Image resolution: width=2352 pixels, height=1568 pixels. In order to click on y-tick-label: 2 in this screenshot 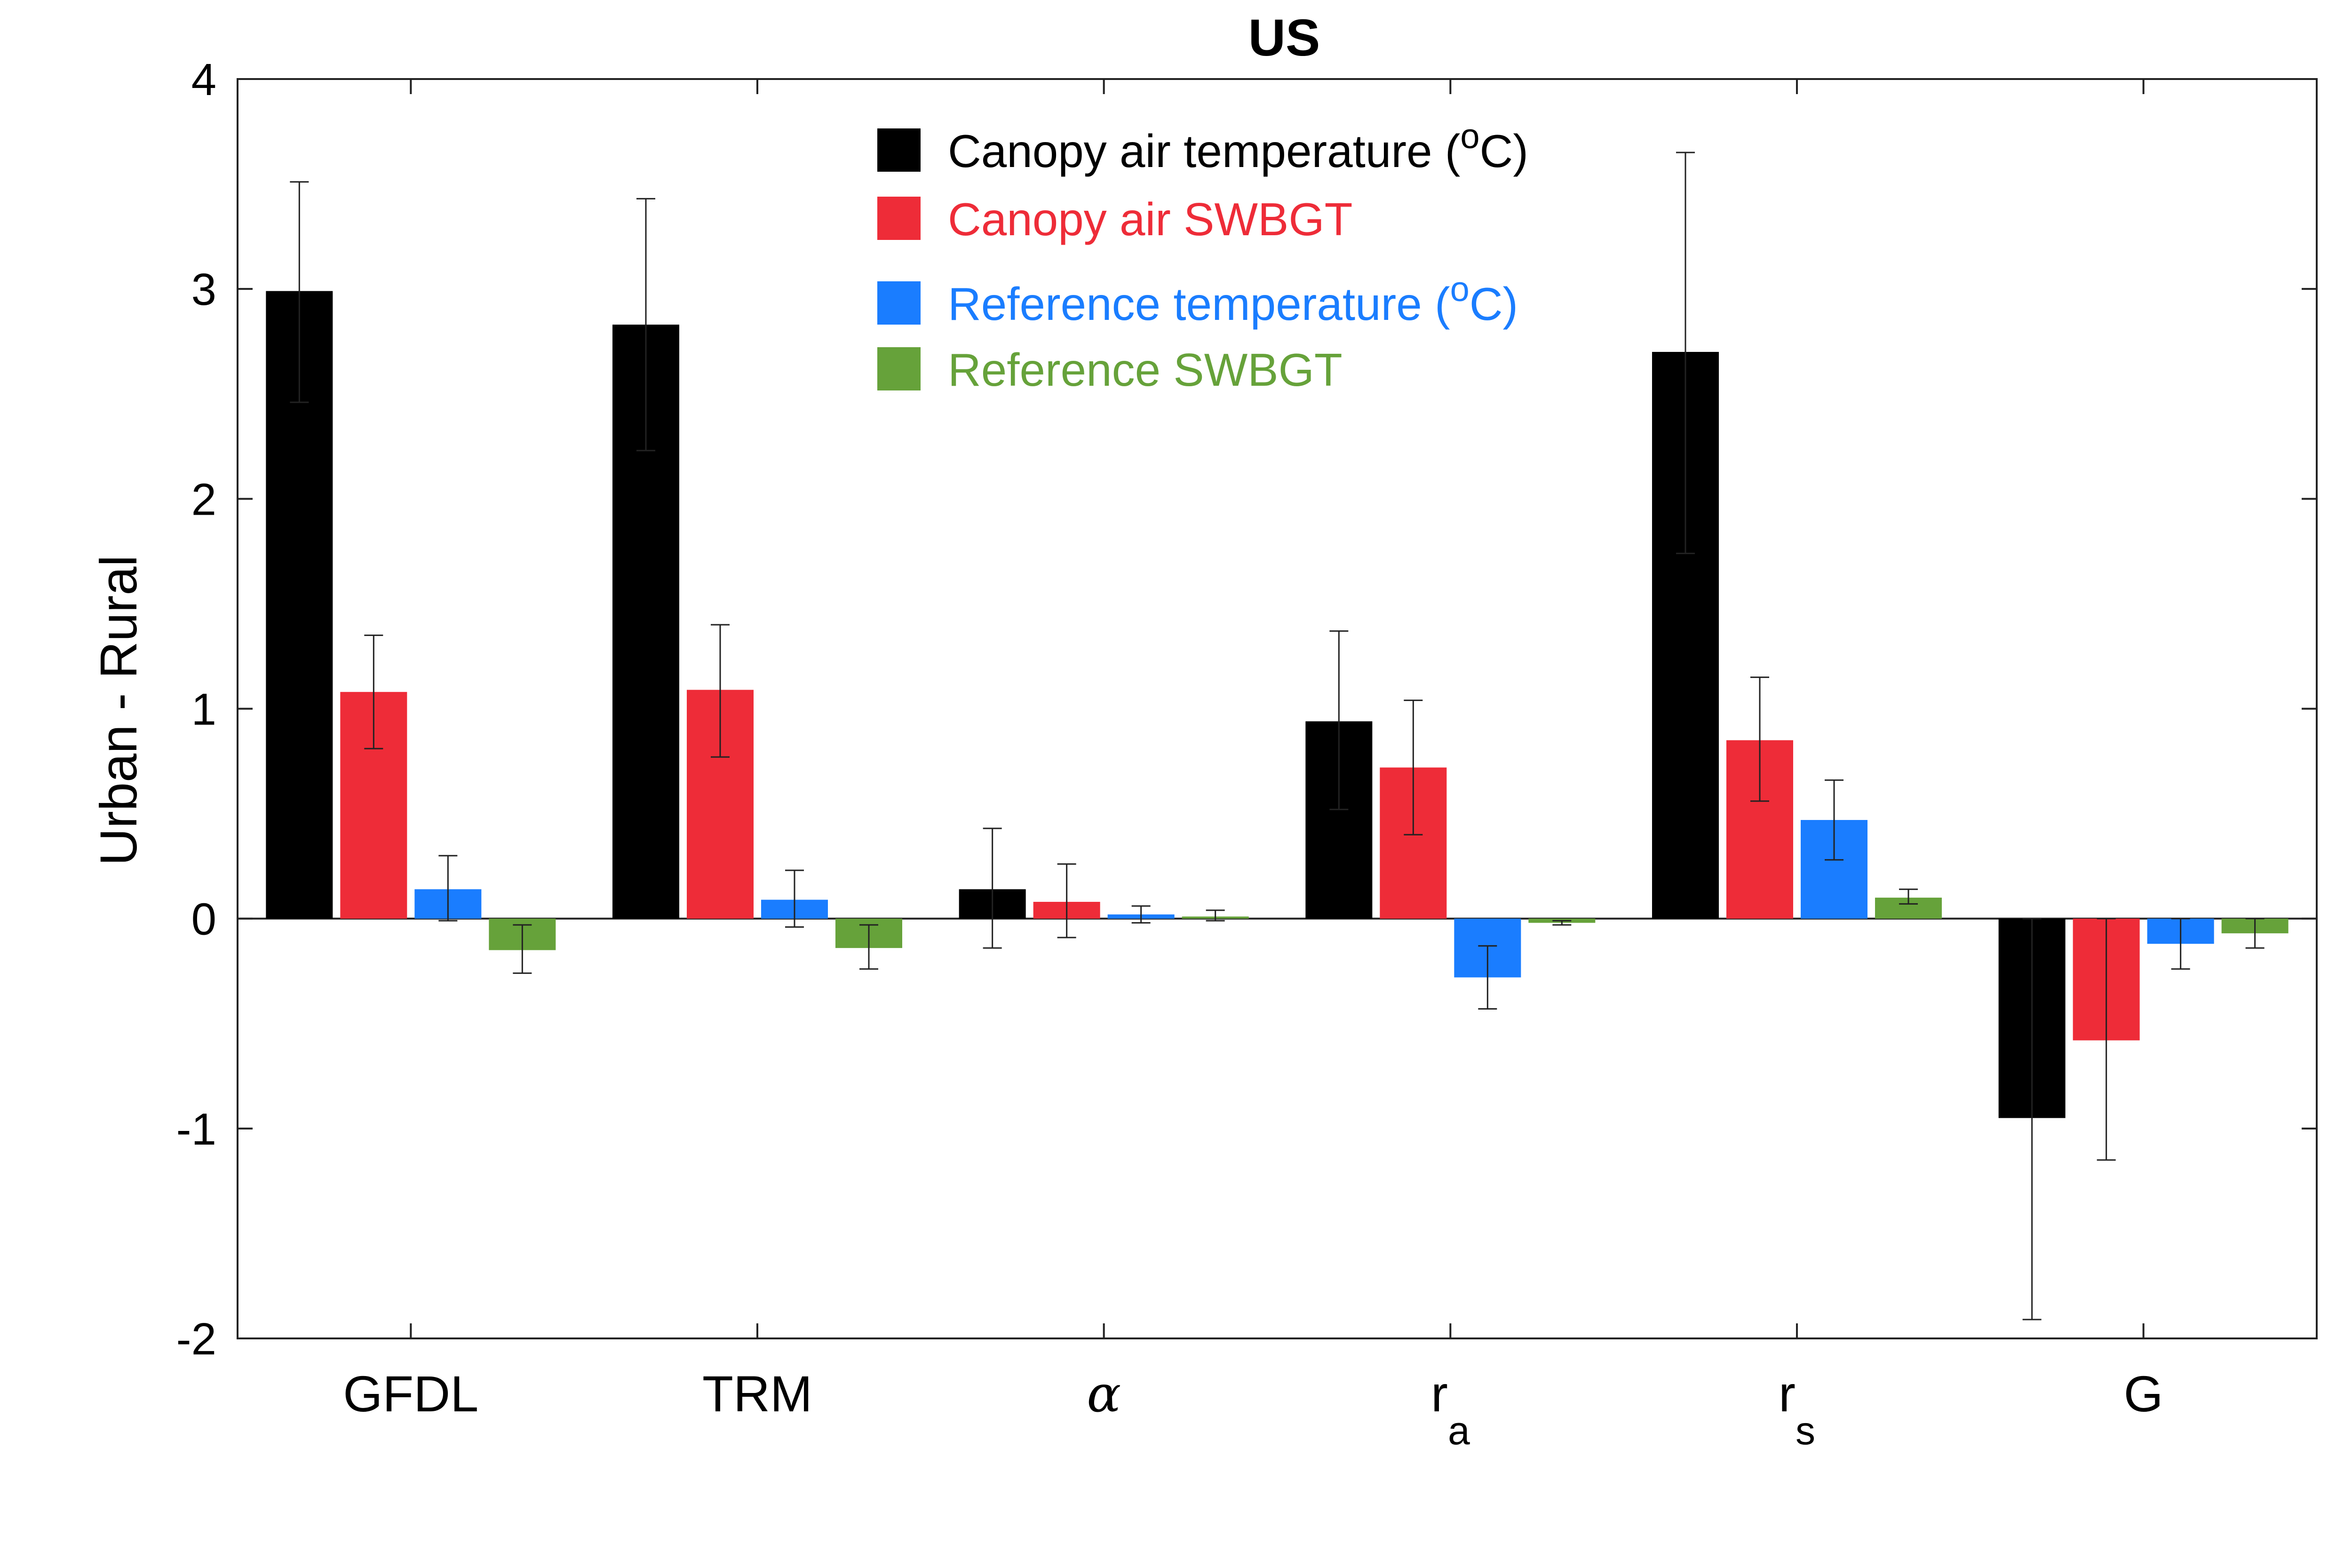, I will do `click(203, 499)`.